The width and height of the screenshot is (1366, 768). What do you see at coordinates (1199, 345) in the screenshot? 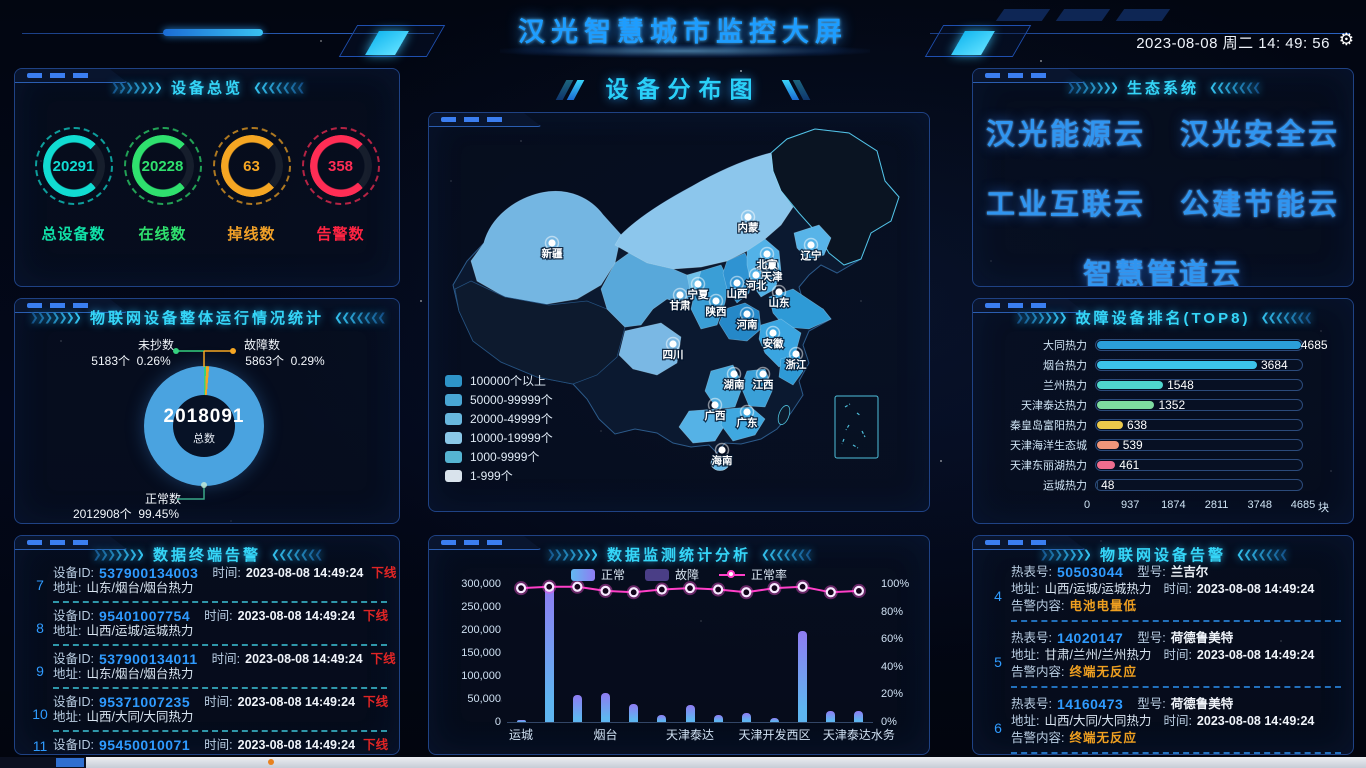
I see `rank-bar-fill` at bounding box center [1199, 345].